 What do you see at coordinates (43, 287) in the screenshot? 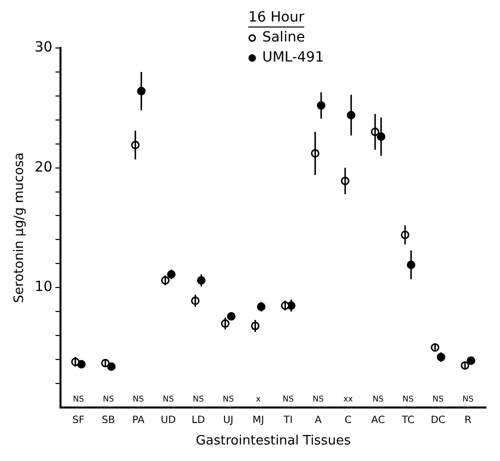
I see `y-tick-label: 10` at bounding box center [43, 287].